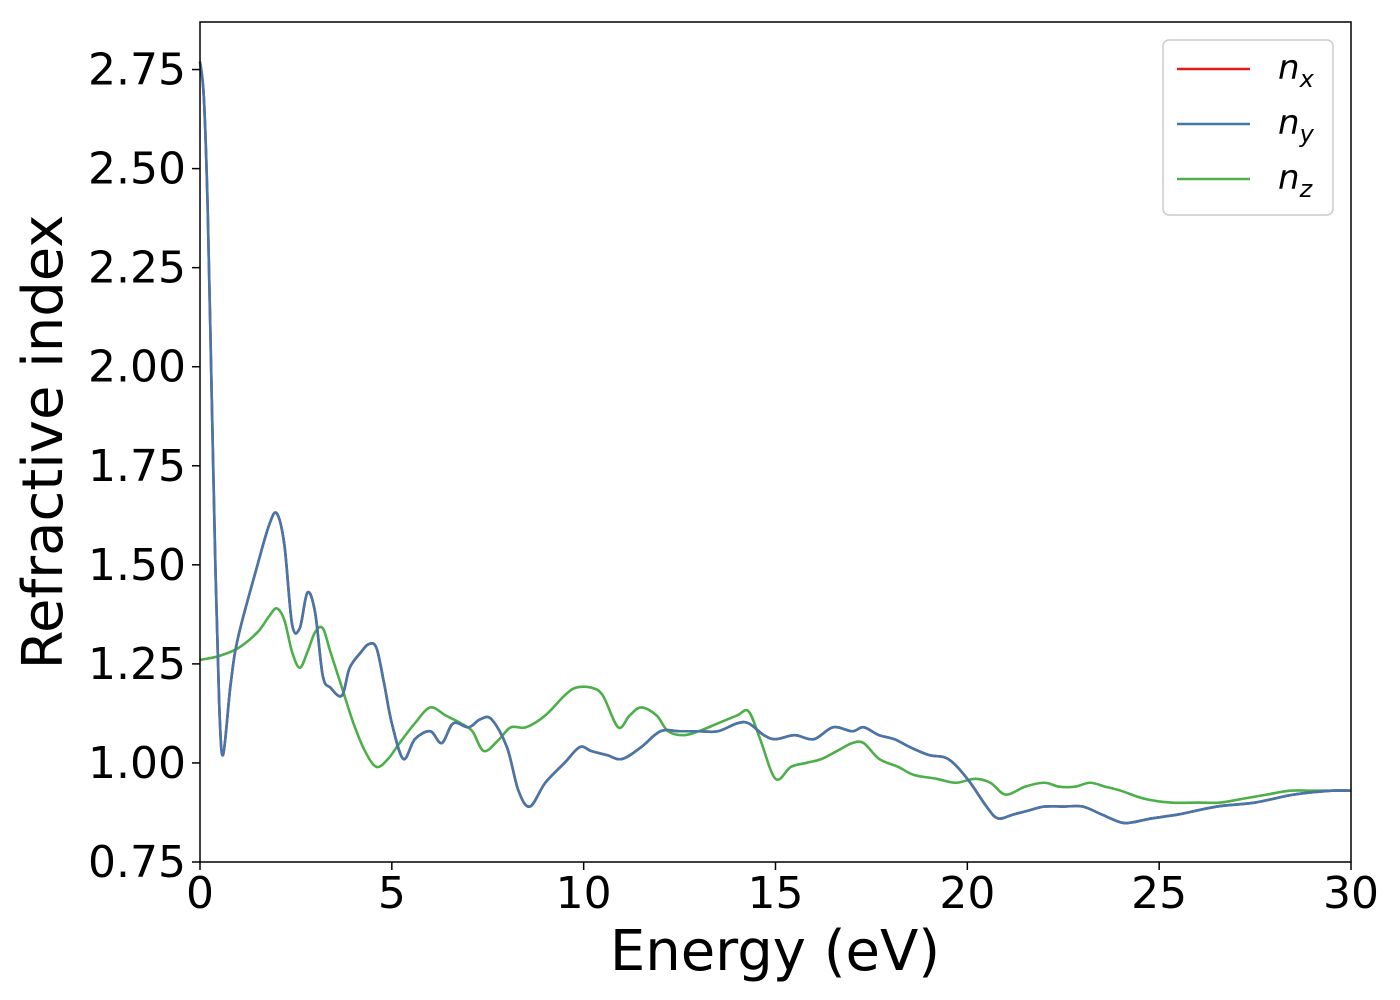 The height and width of the screenshot is (1000, 1400). I want to click on legend-label-ny: ny, so click(1296, 125).